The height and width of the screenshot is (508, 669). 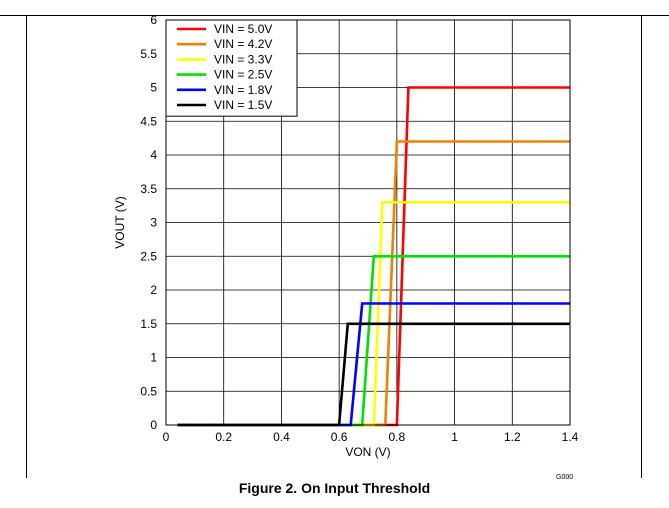 I want to click on y-tick-label: 5.5, so click(x=148, y=54).